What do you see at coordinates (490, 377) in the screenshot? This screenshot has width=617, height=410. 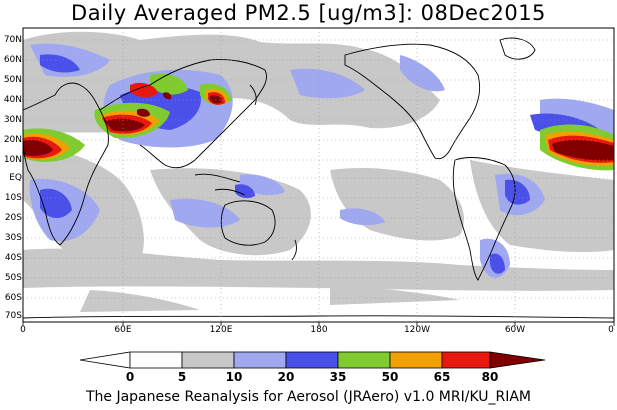 I see `colorbar-label-80: 80` at bounding box center [490, 377].